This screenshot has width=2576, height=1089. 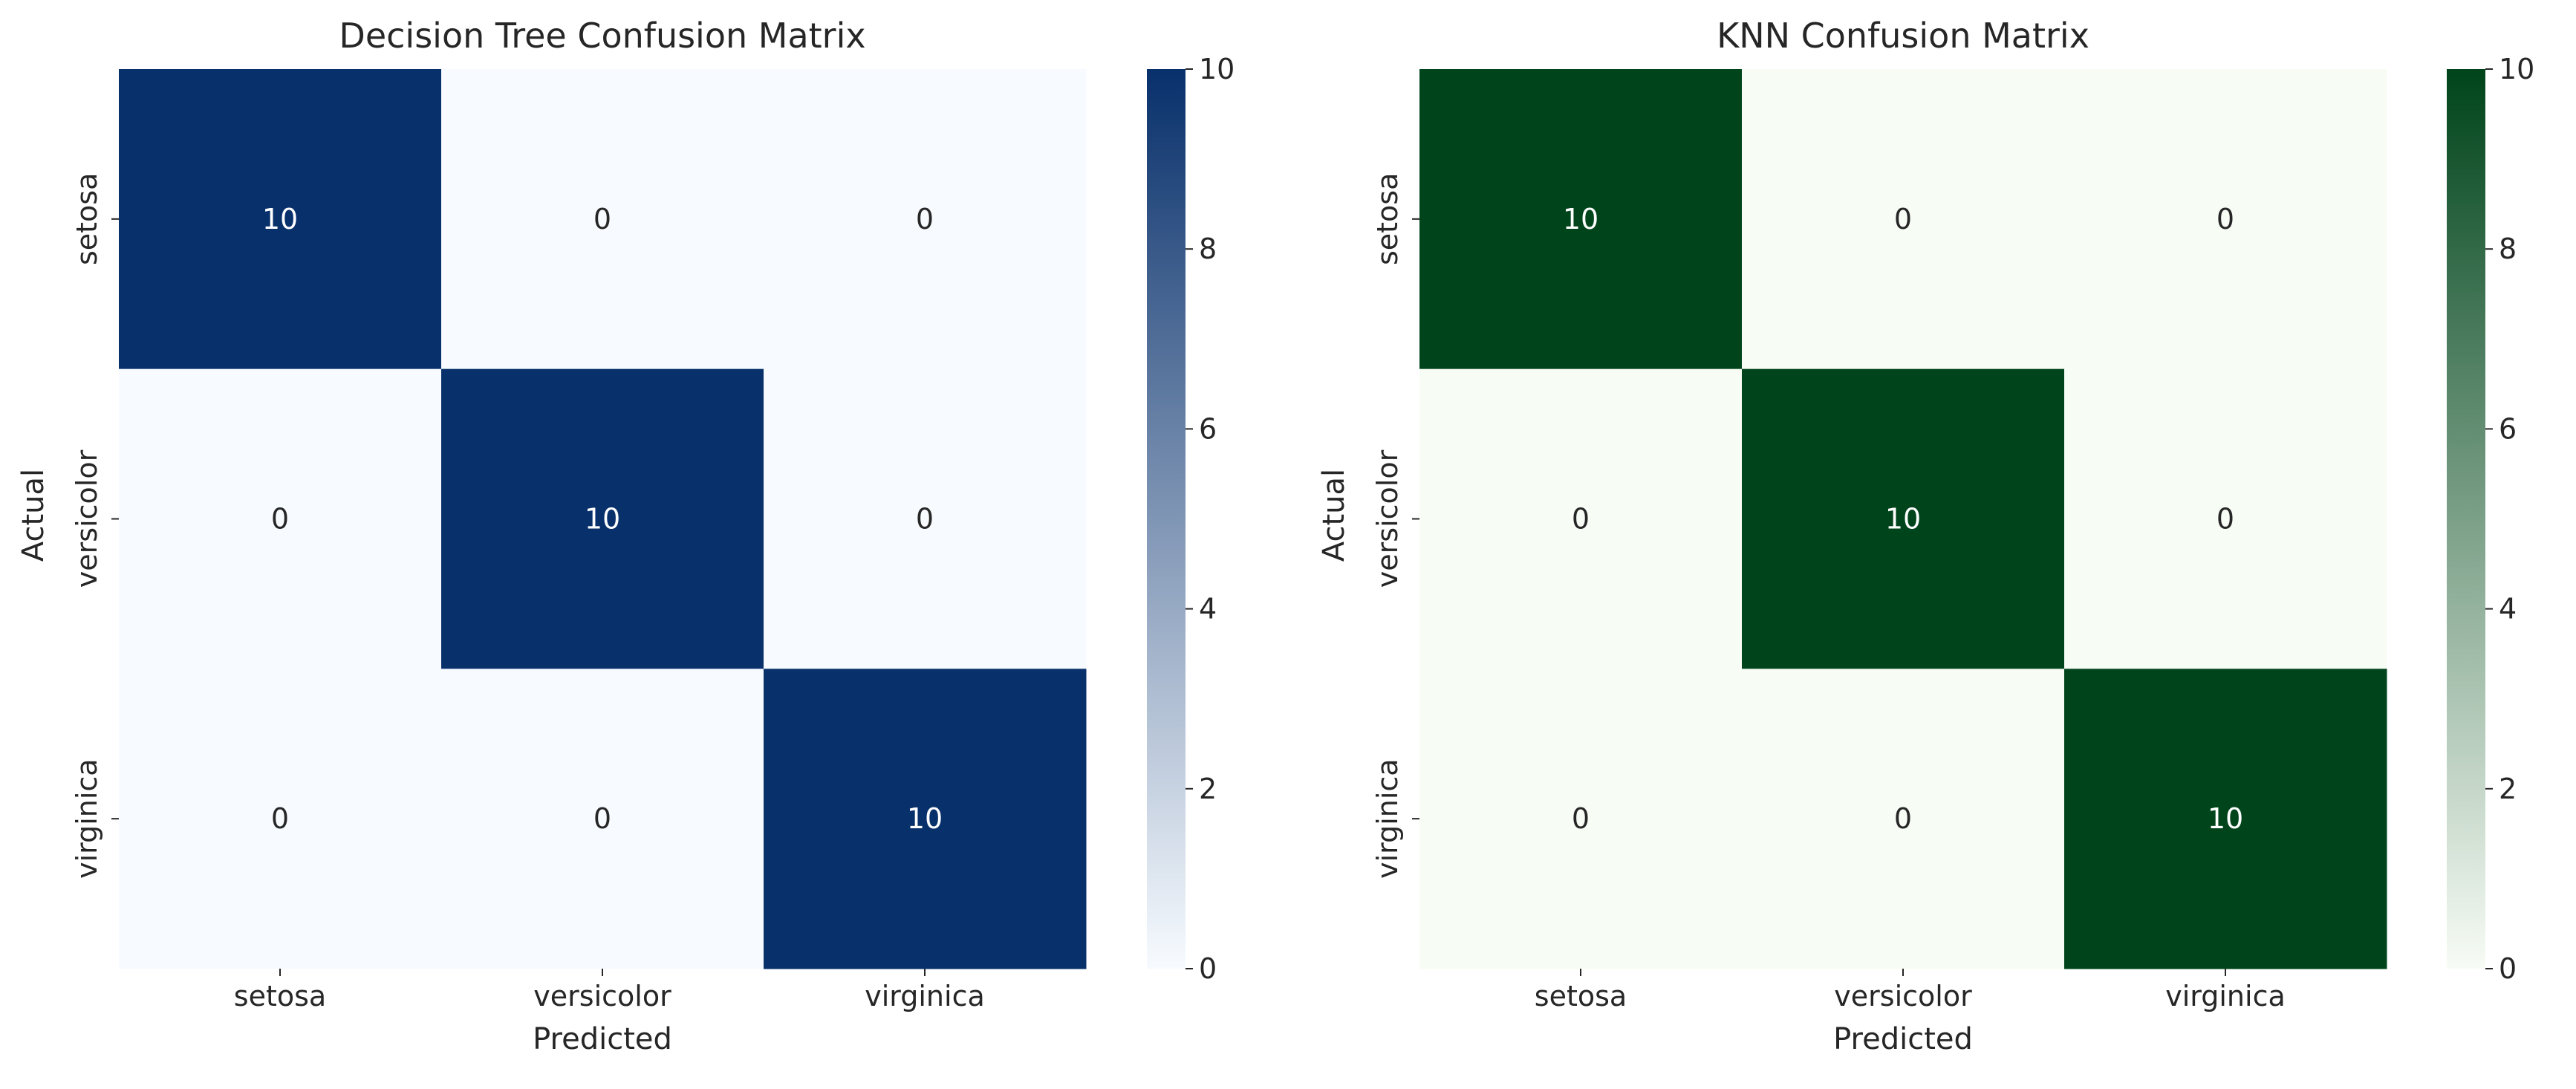 What do you see at coordinates (1903, 36) in the screenshot?
I see `chart-title: KNN Confusion Matrix` at bounding box center [1903, 36].